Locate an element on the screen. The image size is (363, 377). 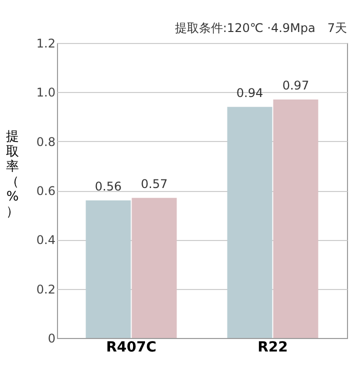
y-tick-label: 0.6 is located at coordinates (46, 191).